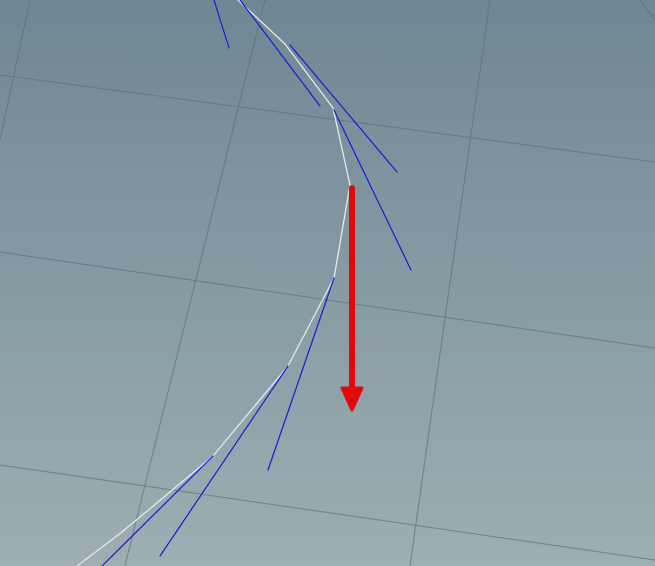 The height and width of the screenshot is (566, 655). Describe the element at coordinates (352, 298) in the screenshot. I see `arrow-down-icon` at that location.